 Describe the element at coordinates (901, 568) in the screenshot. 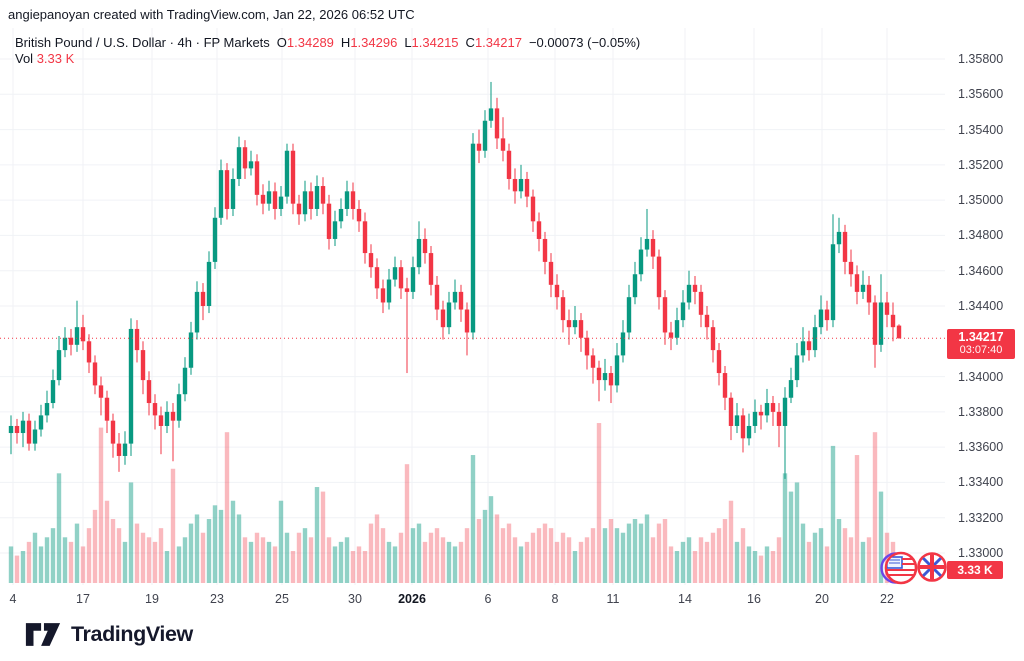

I see `us-flag-icon` at that location.